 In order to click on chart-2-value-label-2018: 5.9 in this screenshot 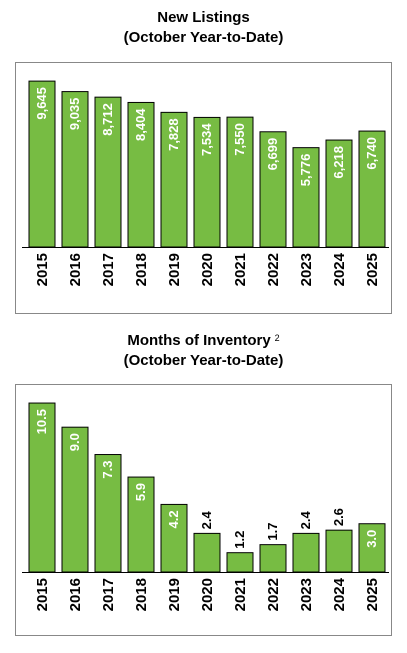, I will do `click(140, 492)`.